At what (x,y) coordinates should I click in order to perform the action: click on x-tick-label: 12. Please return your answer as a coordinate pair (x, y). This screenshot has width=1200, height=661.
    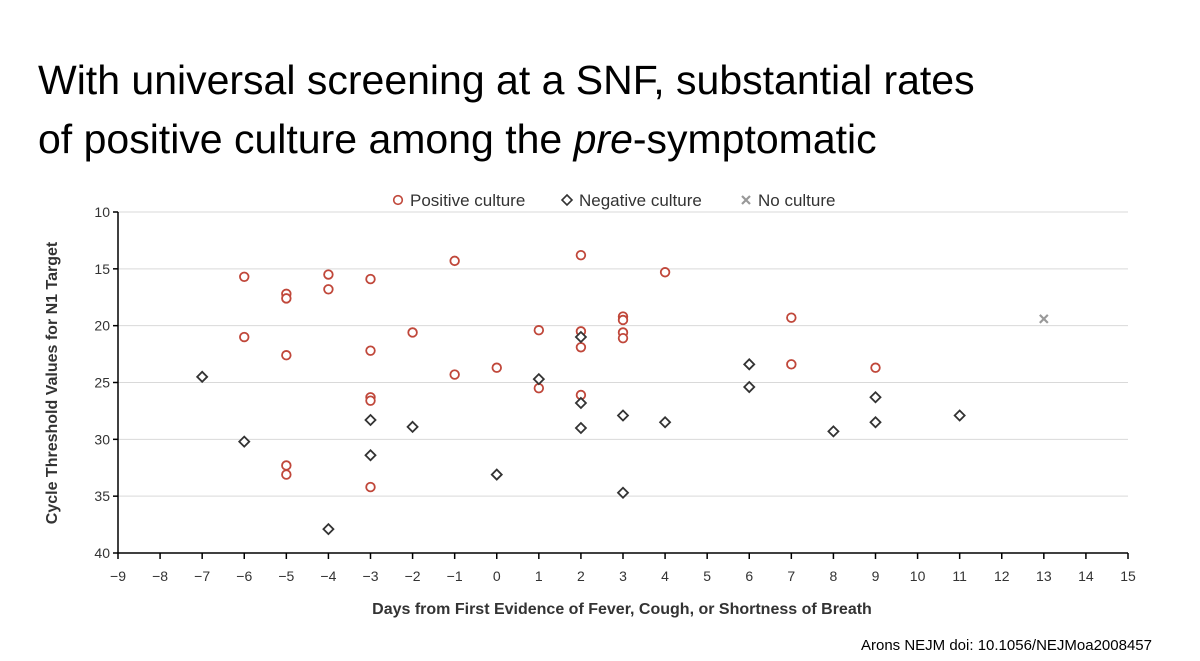
    Looking at the image, I should click on (1002, 576).